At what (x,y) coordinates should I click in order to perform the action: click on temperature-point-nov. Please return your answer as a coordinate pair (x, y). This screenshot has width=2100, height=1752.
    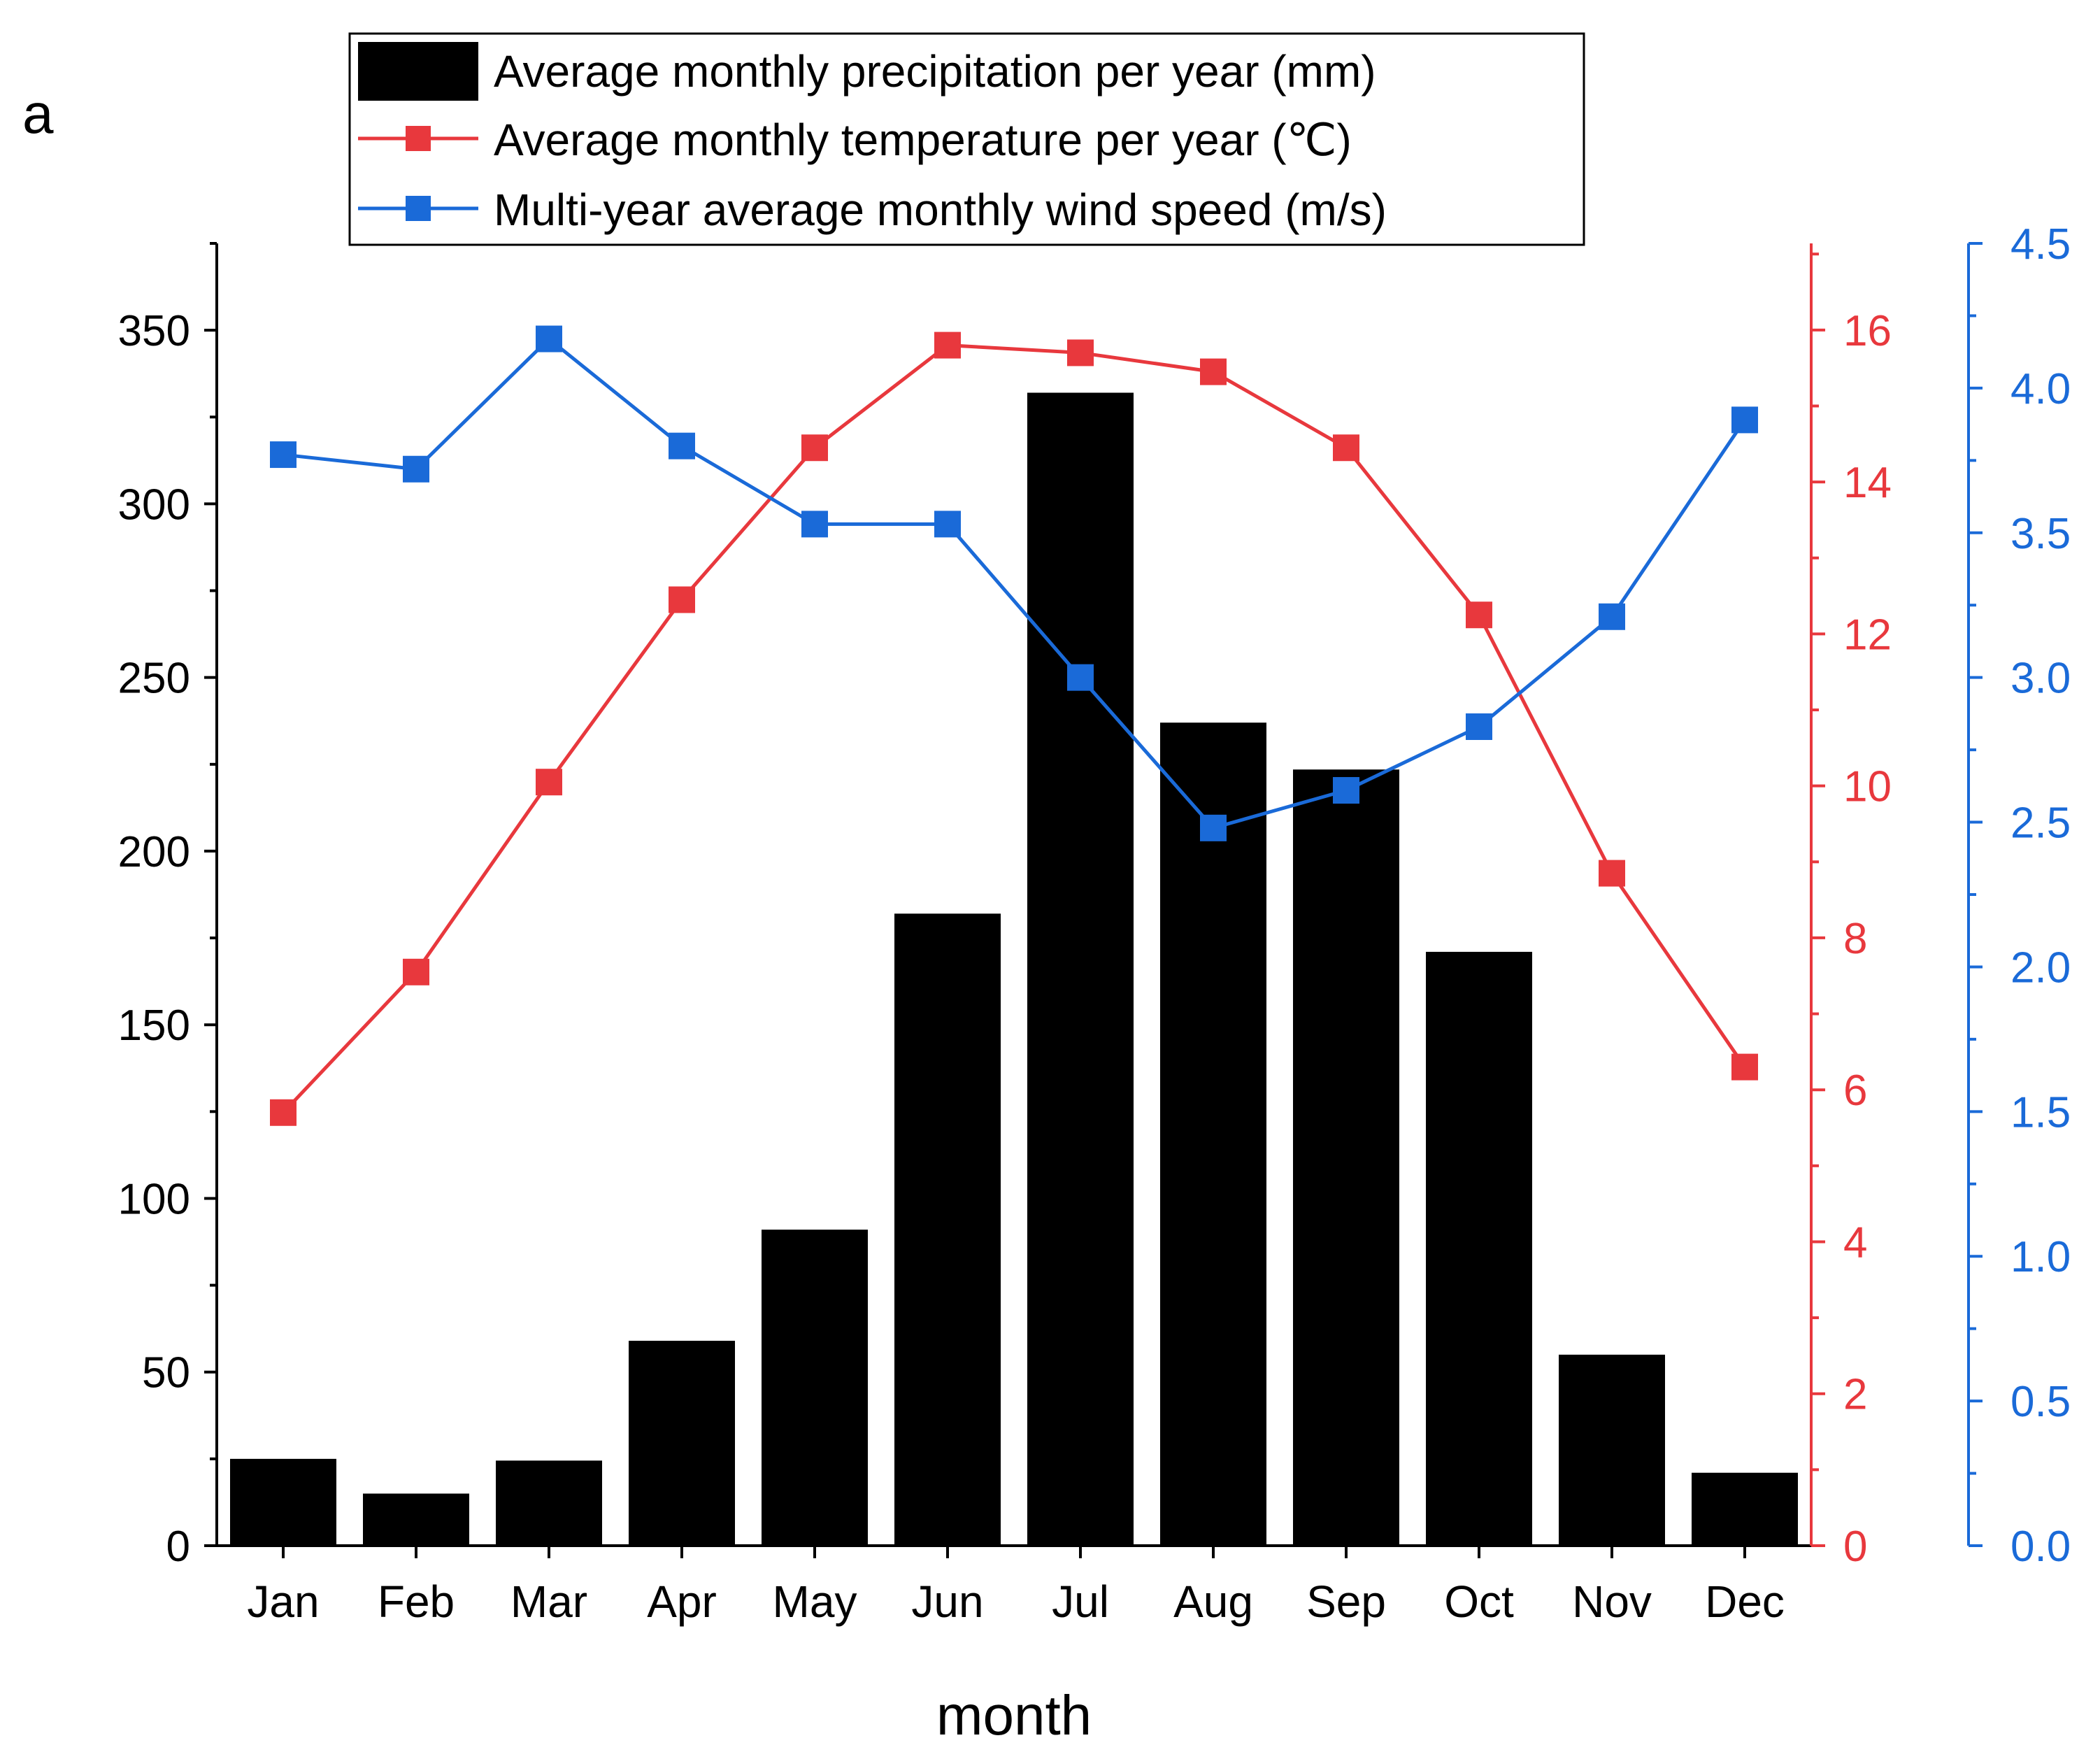
    Looking at the image, I should click on (1612, 873).